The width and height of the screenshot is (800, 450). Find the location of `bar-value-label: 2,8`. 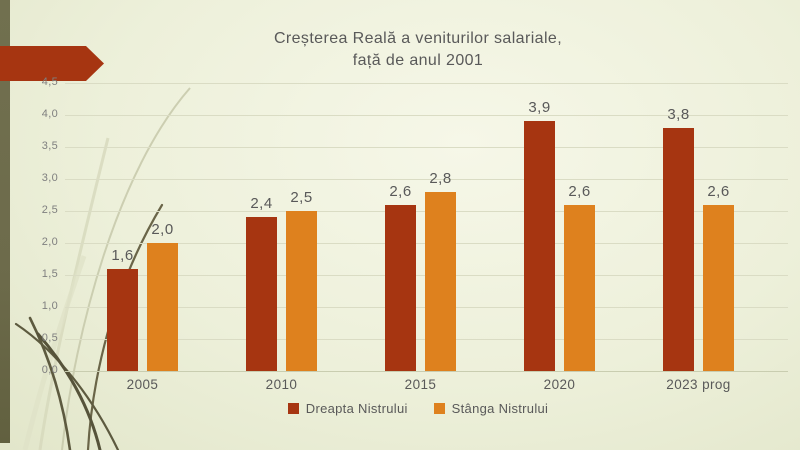

bar-value-label: 2,8 is located at coordinates (440, 178).